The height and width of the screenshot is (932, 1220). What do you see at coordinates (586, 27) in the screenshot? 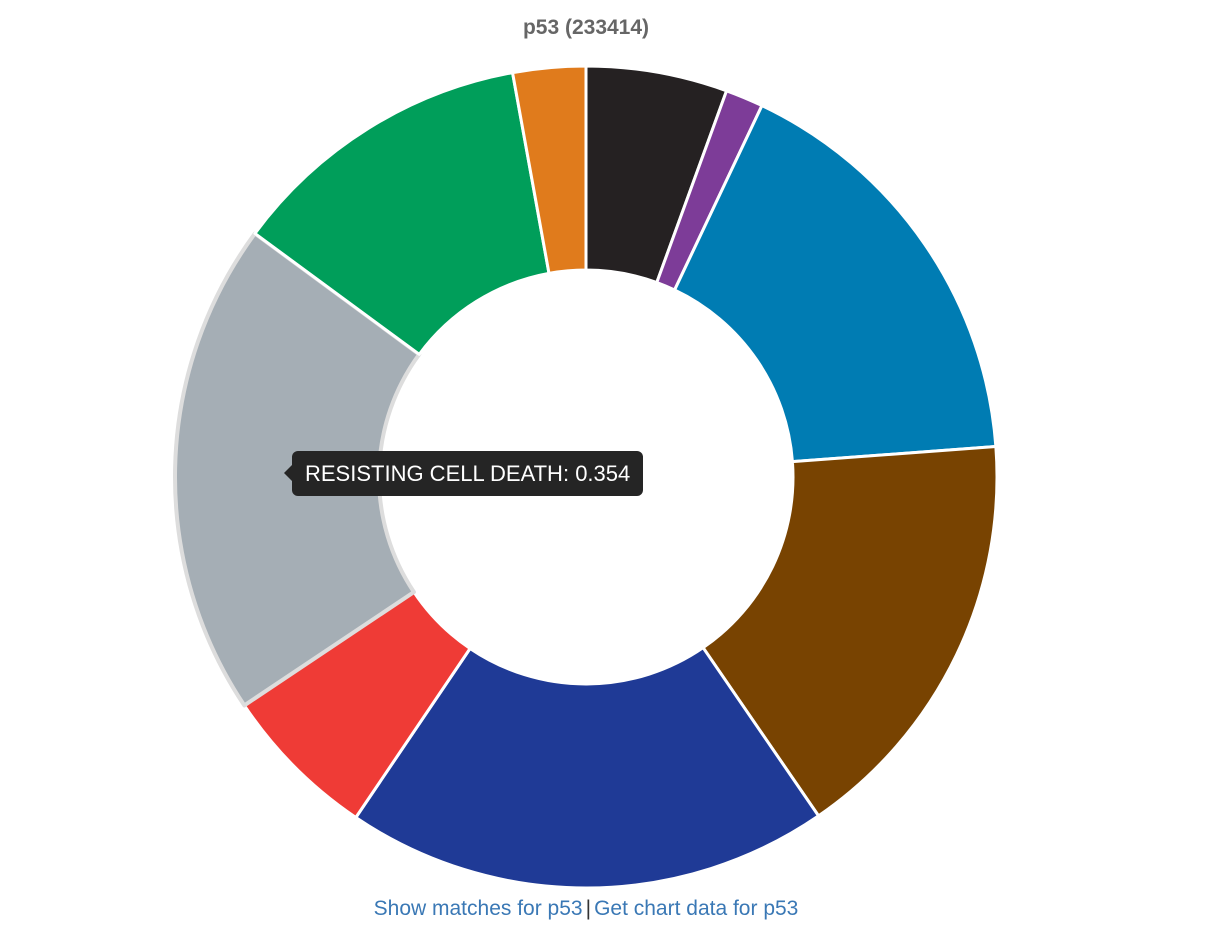
I see `chart-title: p53 (233414)` at bounding box center [586, 27].